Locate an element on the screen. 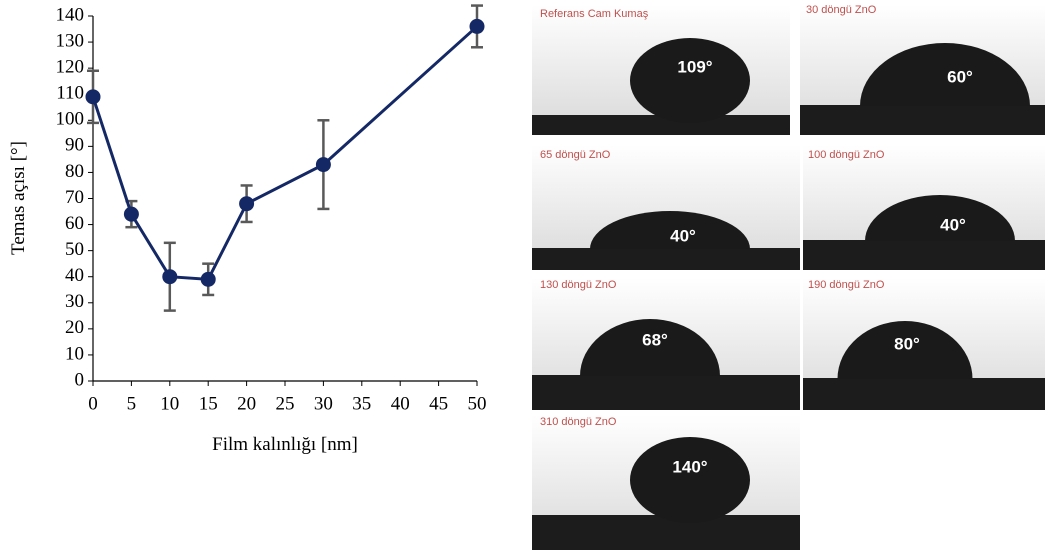  y-tick-label: 50 is located at coordinates (74, 249).